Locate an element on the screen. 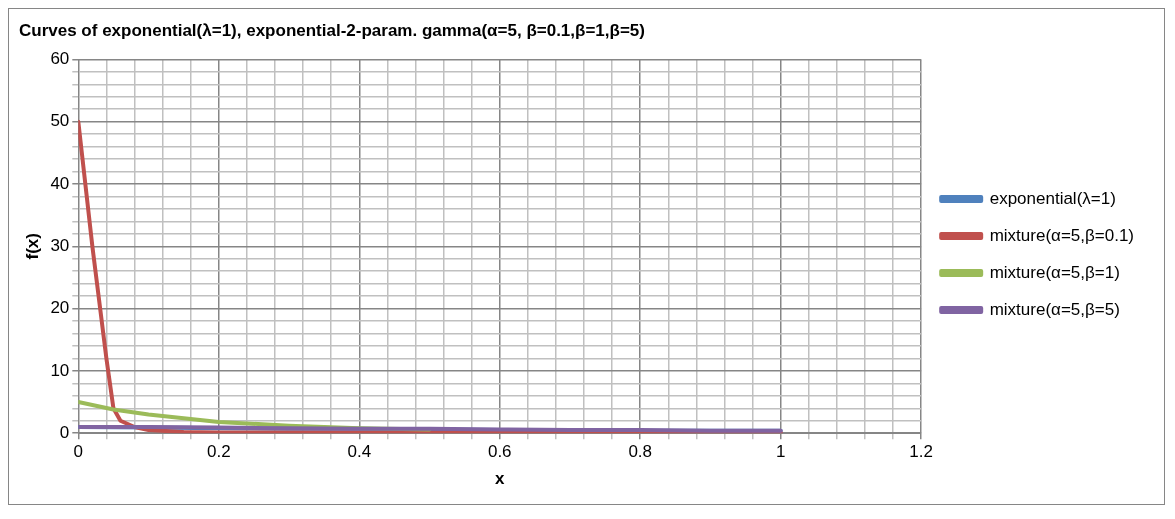 This screenshot has height=519, width=1175. y-tick-label: 30 is located at coordinates (60, 245).